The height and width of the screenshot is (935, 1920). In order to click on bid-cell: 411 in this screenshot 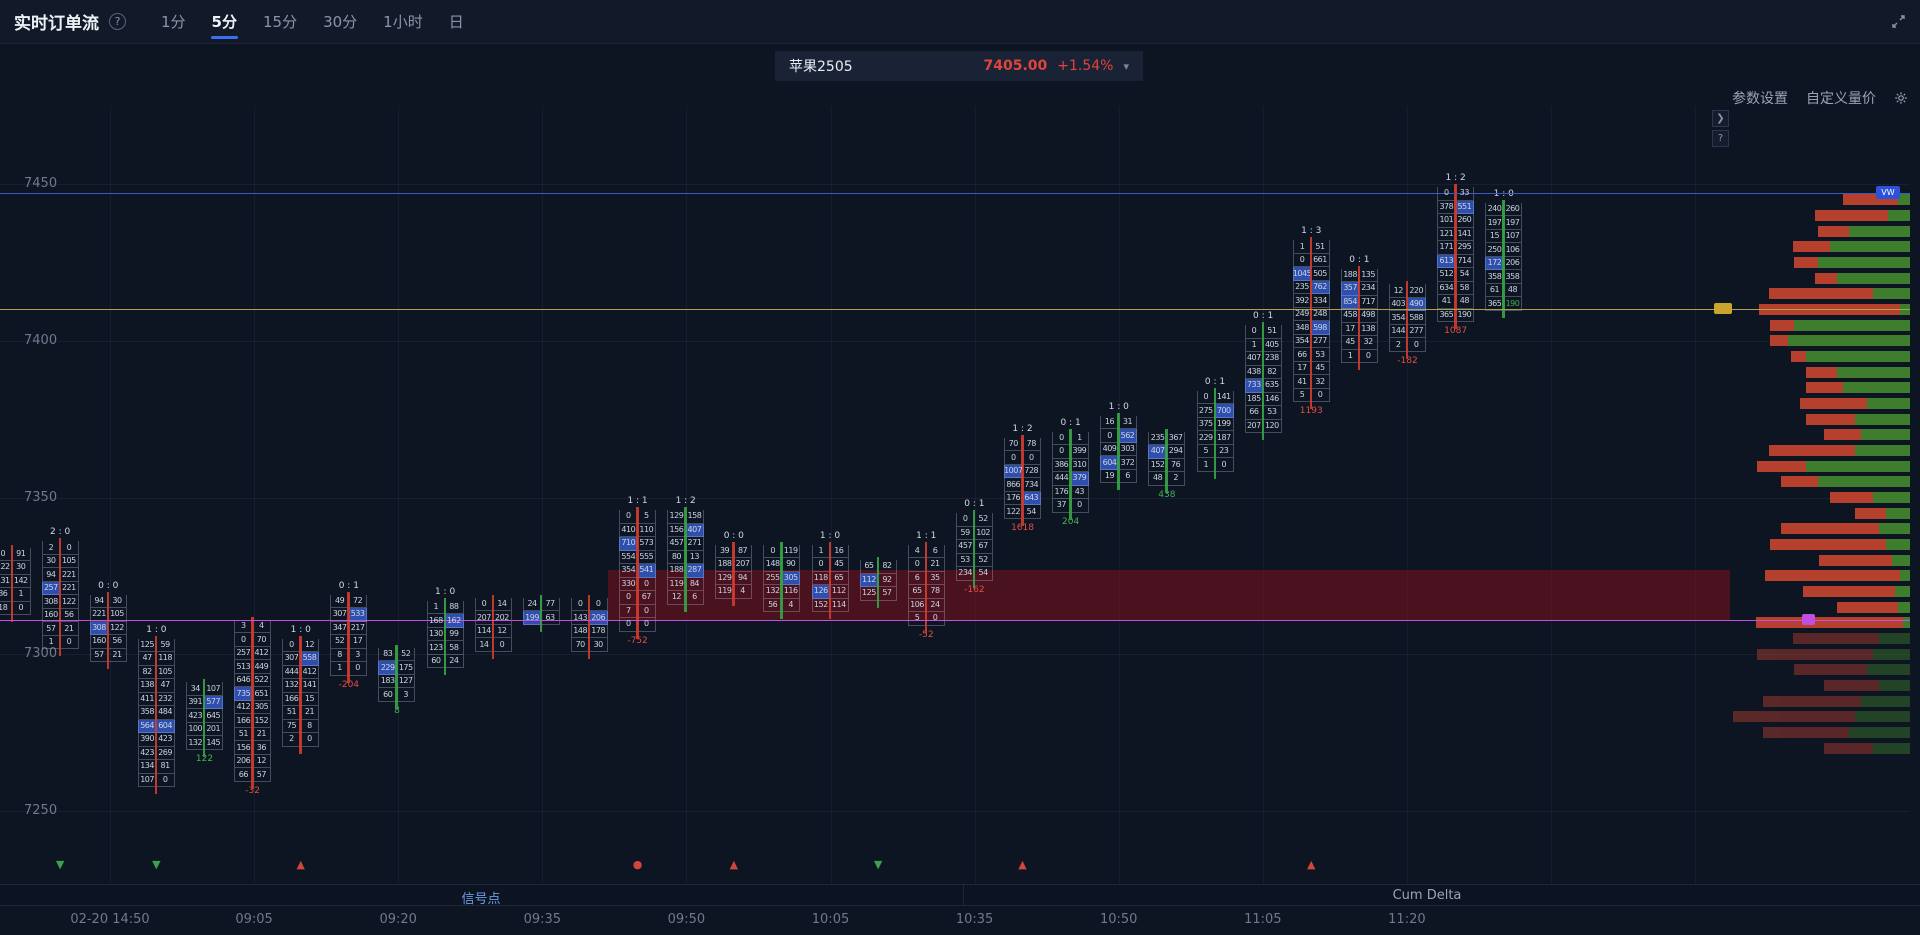, I will do `click(147, 699)`.